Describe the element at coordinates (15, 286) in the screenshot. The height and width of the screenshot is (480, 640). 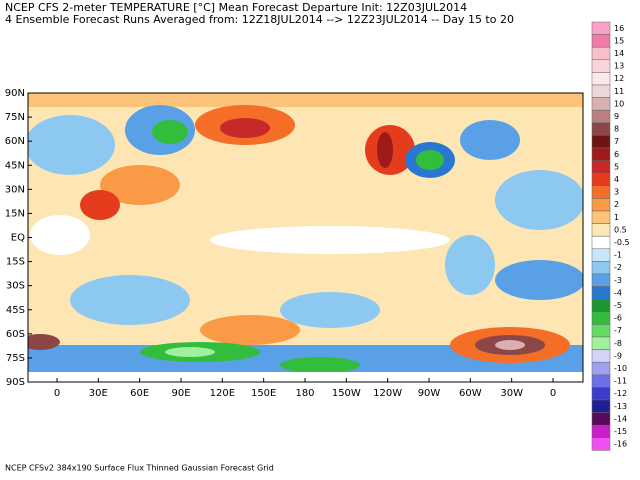
I see `lat-label: 30S` at that location.